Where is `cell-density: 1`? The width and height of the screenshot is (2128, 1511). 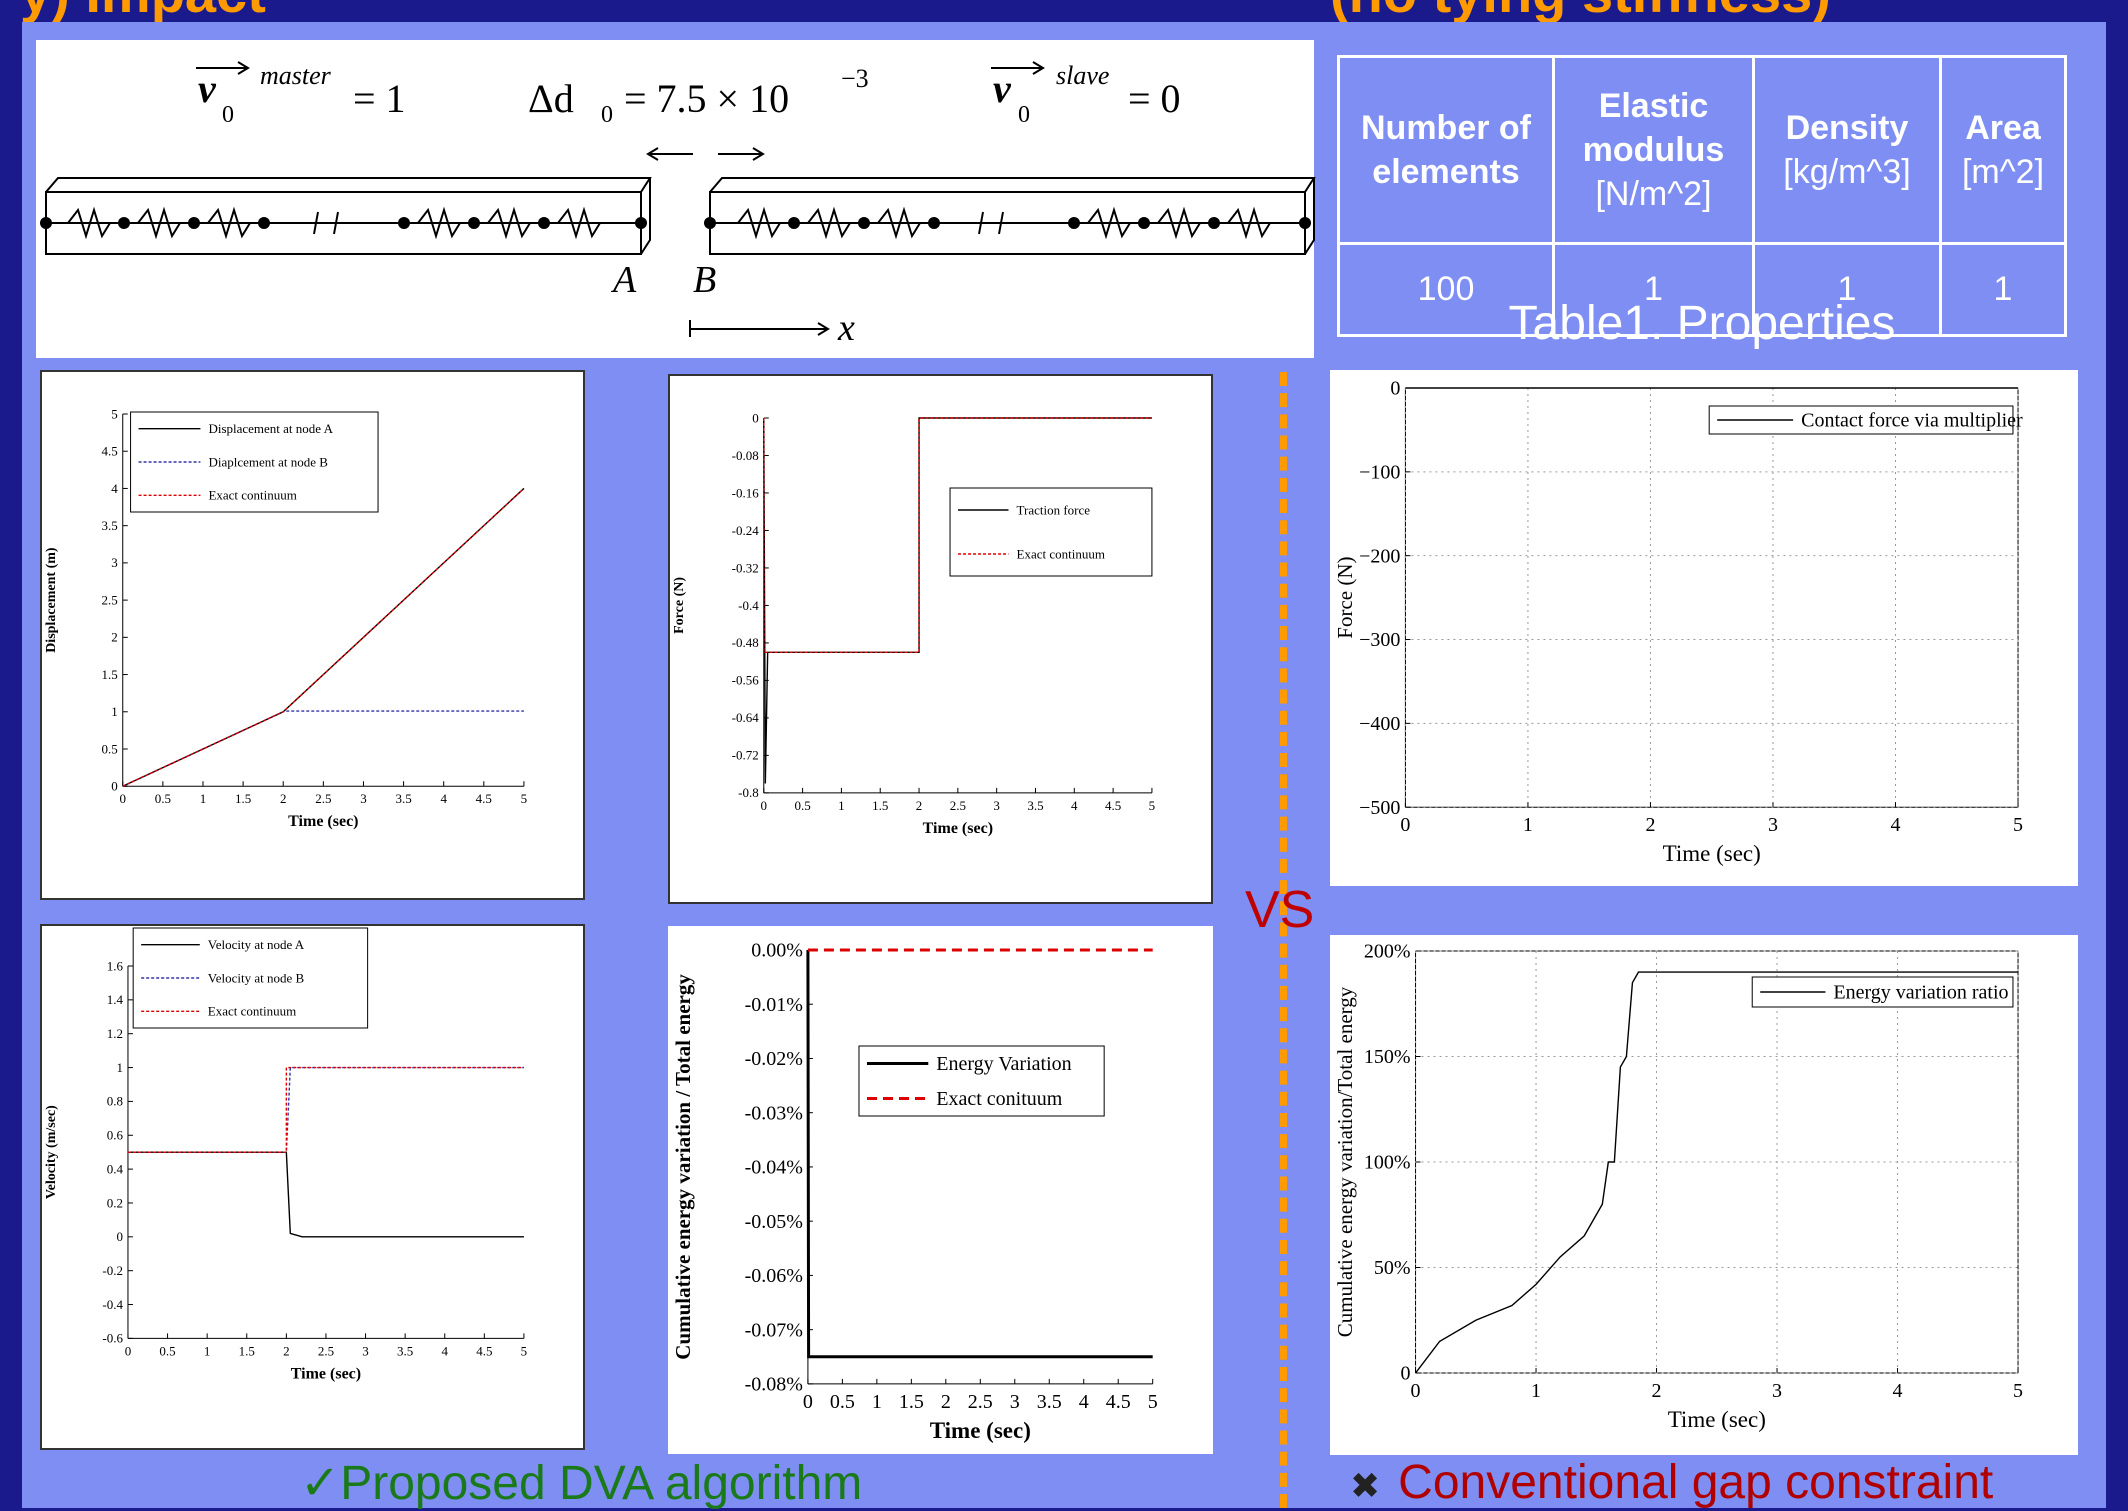 cell-density: 1 is located at coordinates (1847, 289).